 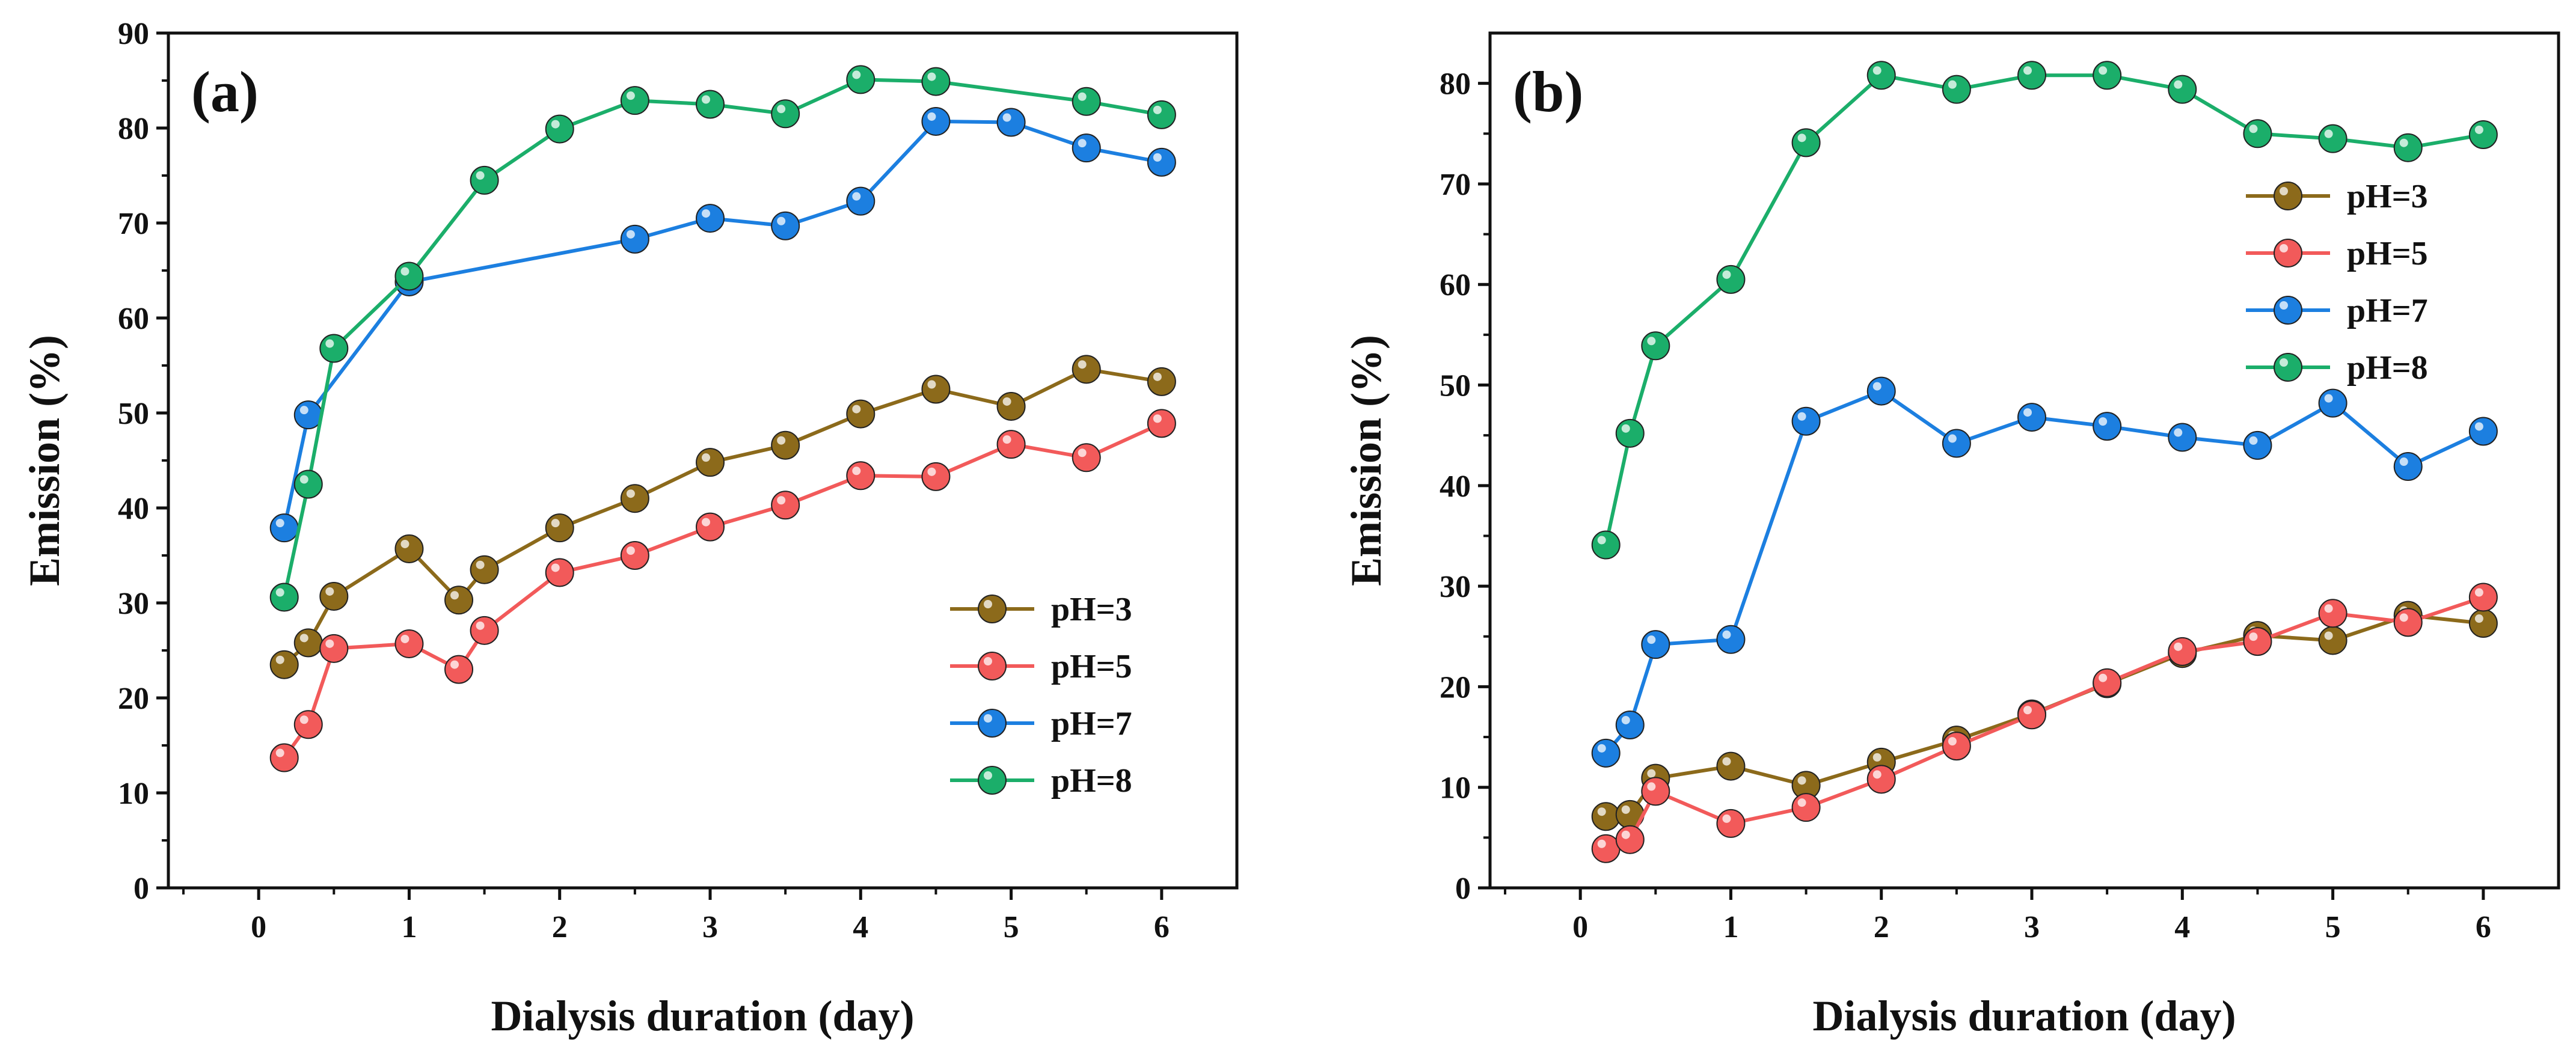 I want to click on y-tick-label: 80, so click(x=133, y=129).